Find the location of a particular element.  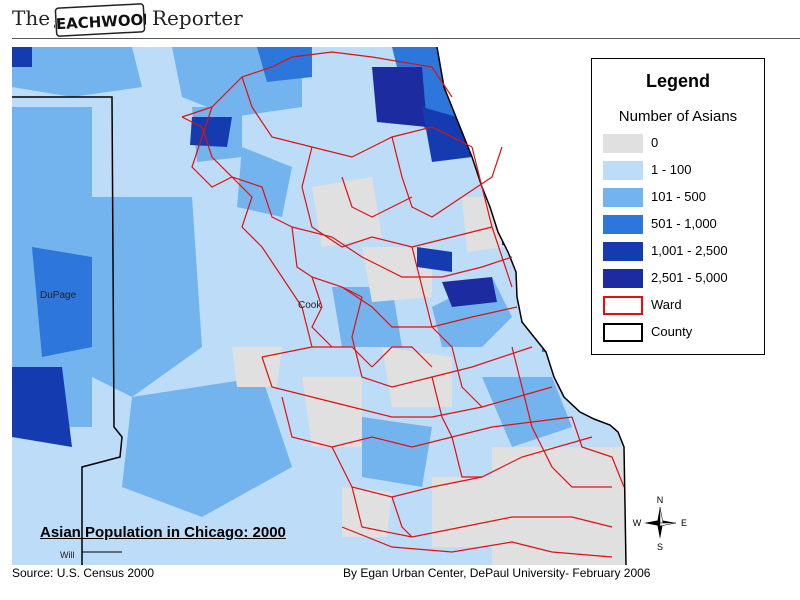

legend-label: 0 is located at coordinates (655, 142).